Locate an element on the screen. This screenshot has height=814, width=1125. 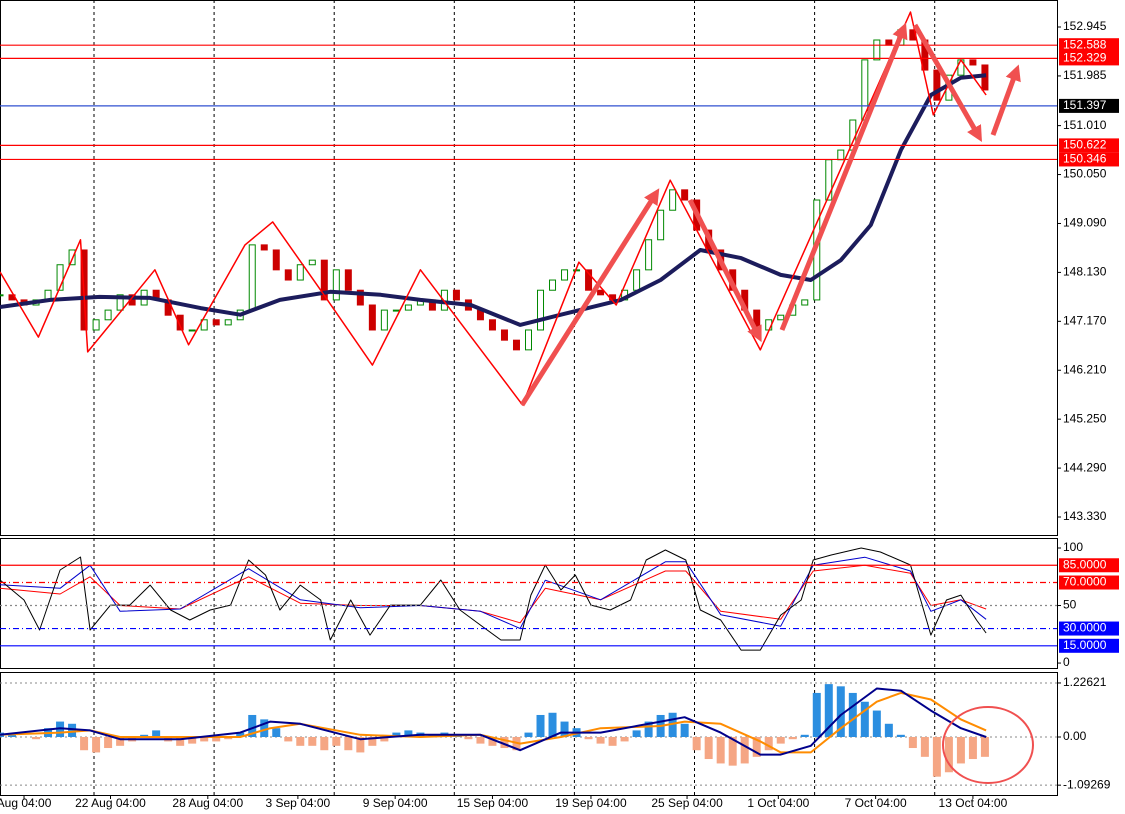
y-tick-label: 151.985 is located at coordinates (1085, 75).